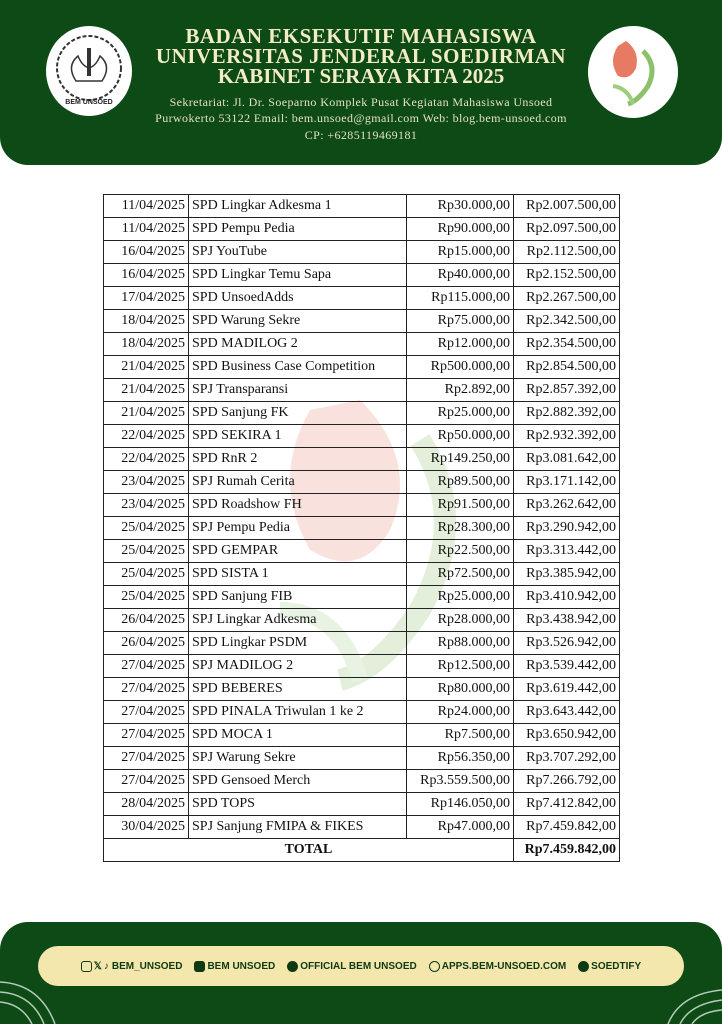 The image size is (722, 1024). What do you see at coordinates (566, 367) in the screenshot?
I see `balance-cell: Rp2.854.500,00` at bounding box center [566, 367].